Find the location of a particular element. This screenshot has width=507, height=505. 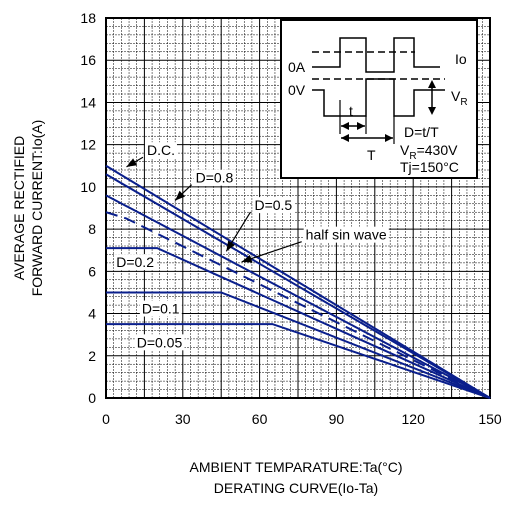

series-annotation-label: D=0.8 is located at coordinates (215, 178).